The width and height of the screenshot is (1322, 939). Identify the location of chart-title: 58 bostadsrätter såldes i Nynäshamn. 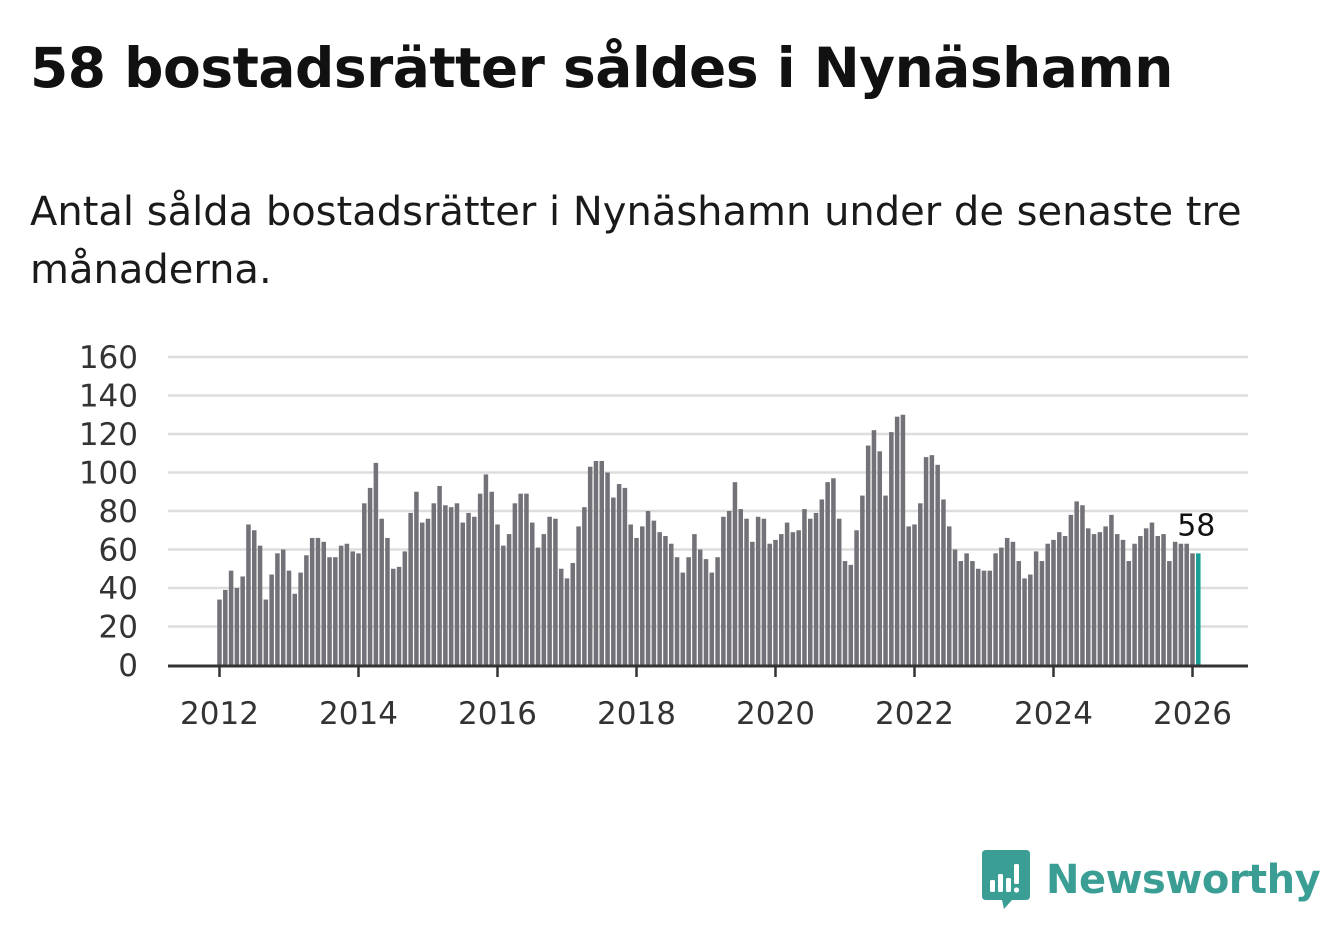
(601, 68).